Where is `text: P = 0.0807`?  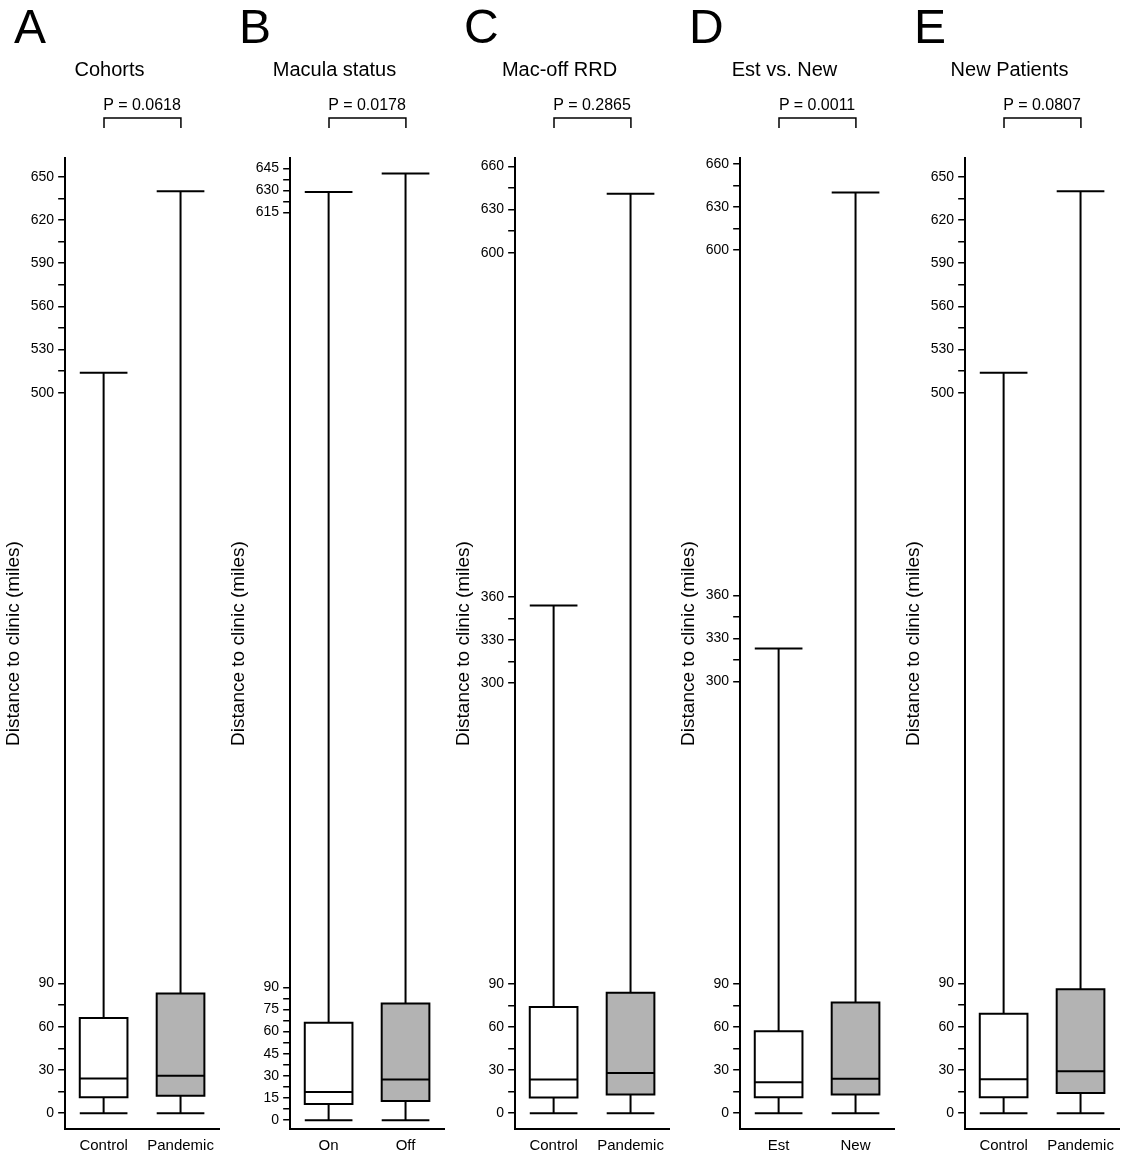 text: P = 0.0807 is located at coordinates (1042, 105).